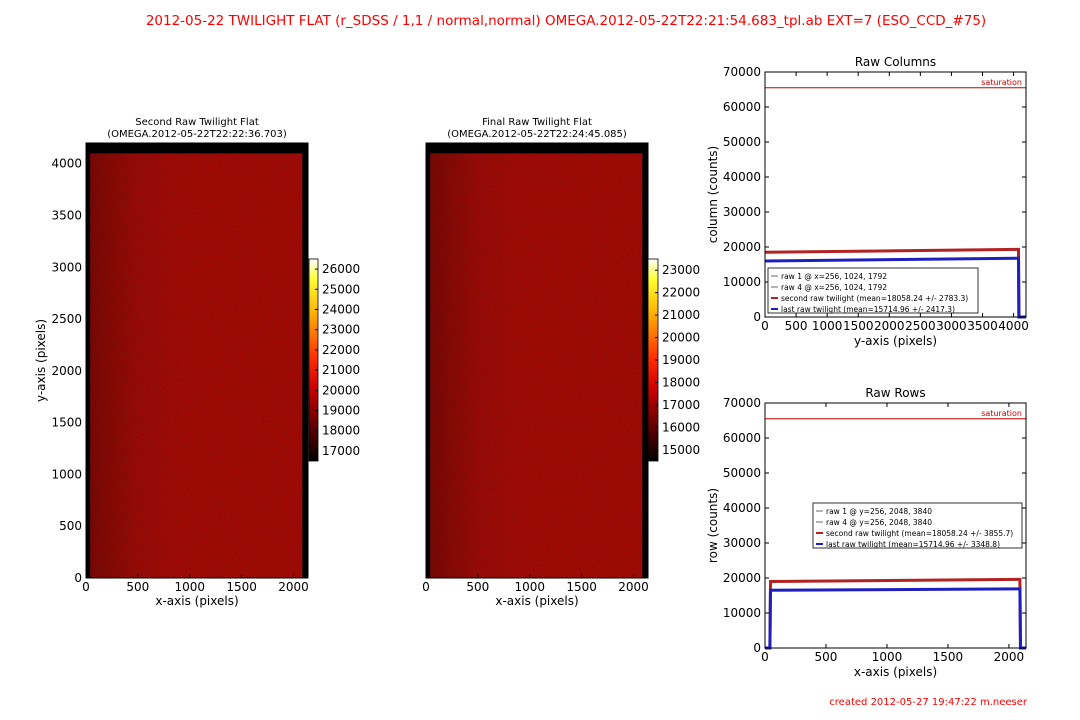 Image resolution: width=1080 pixels, height=720 pixels. What do you see at coordinates (341, 269) in the screenshot?
I see `colorbar-tick-label: 26000` at bounding box center [341, 269].